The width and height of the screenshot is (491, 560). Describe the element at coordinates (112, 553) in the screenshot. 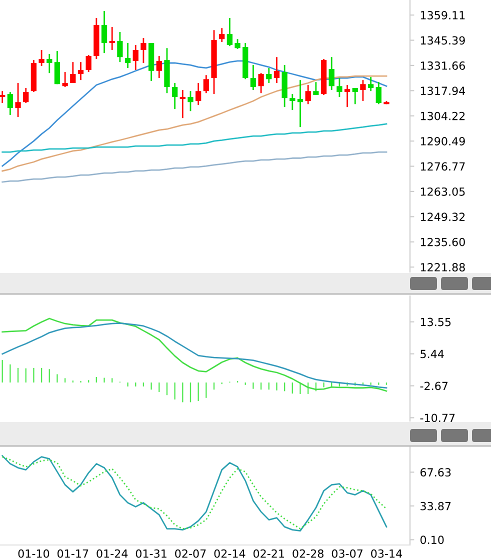

I see `x-tick-label: 01-24` at that location.